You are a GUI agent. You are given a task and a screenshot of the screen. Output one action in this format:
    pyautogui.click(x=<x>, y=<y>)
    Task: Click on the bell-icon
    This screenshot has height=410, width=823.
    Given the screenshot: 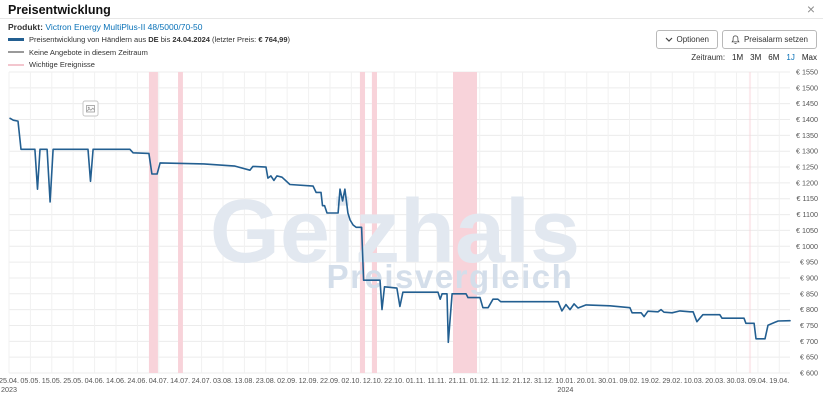 What is the action you would take?
    pyautogui.click(x=735, y=39)
    